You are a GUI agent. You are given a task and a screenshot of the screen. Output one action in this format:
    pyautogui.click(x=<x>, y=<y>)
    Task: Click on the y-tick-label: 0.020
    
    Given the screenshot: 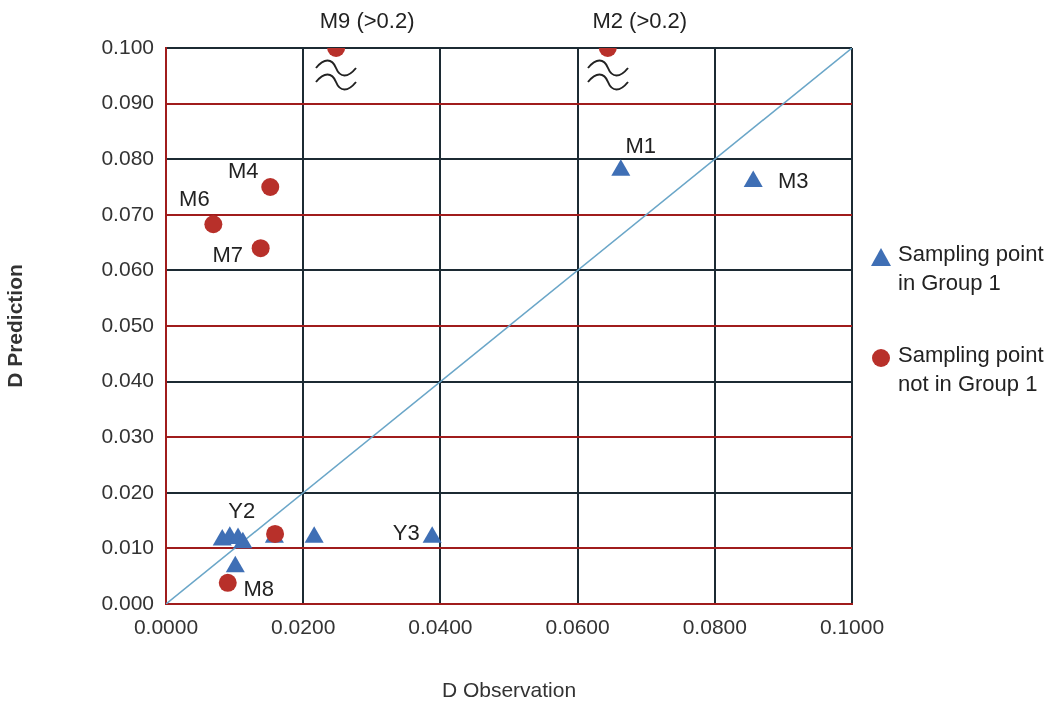 What is the action you would take?
    pyautogui.click(x=127, y=491)
    